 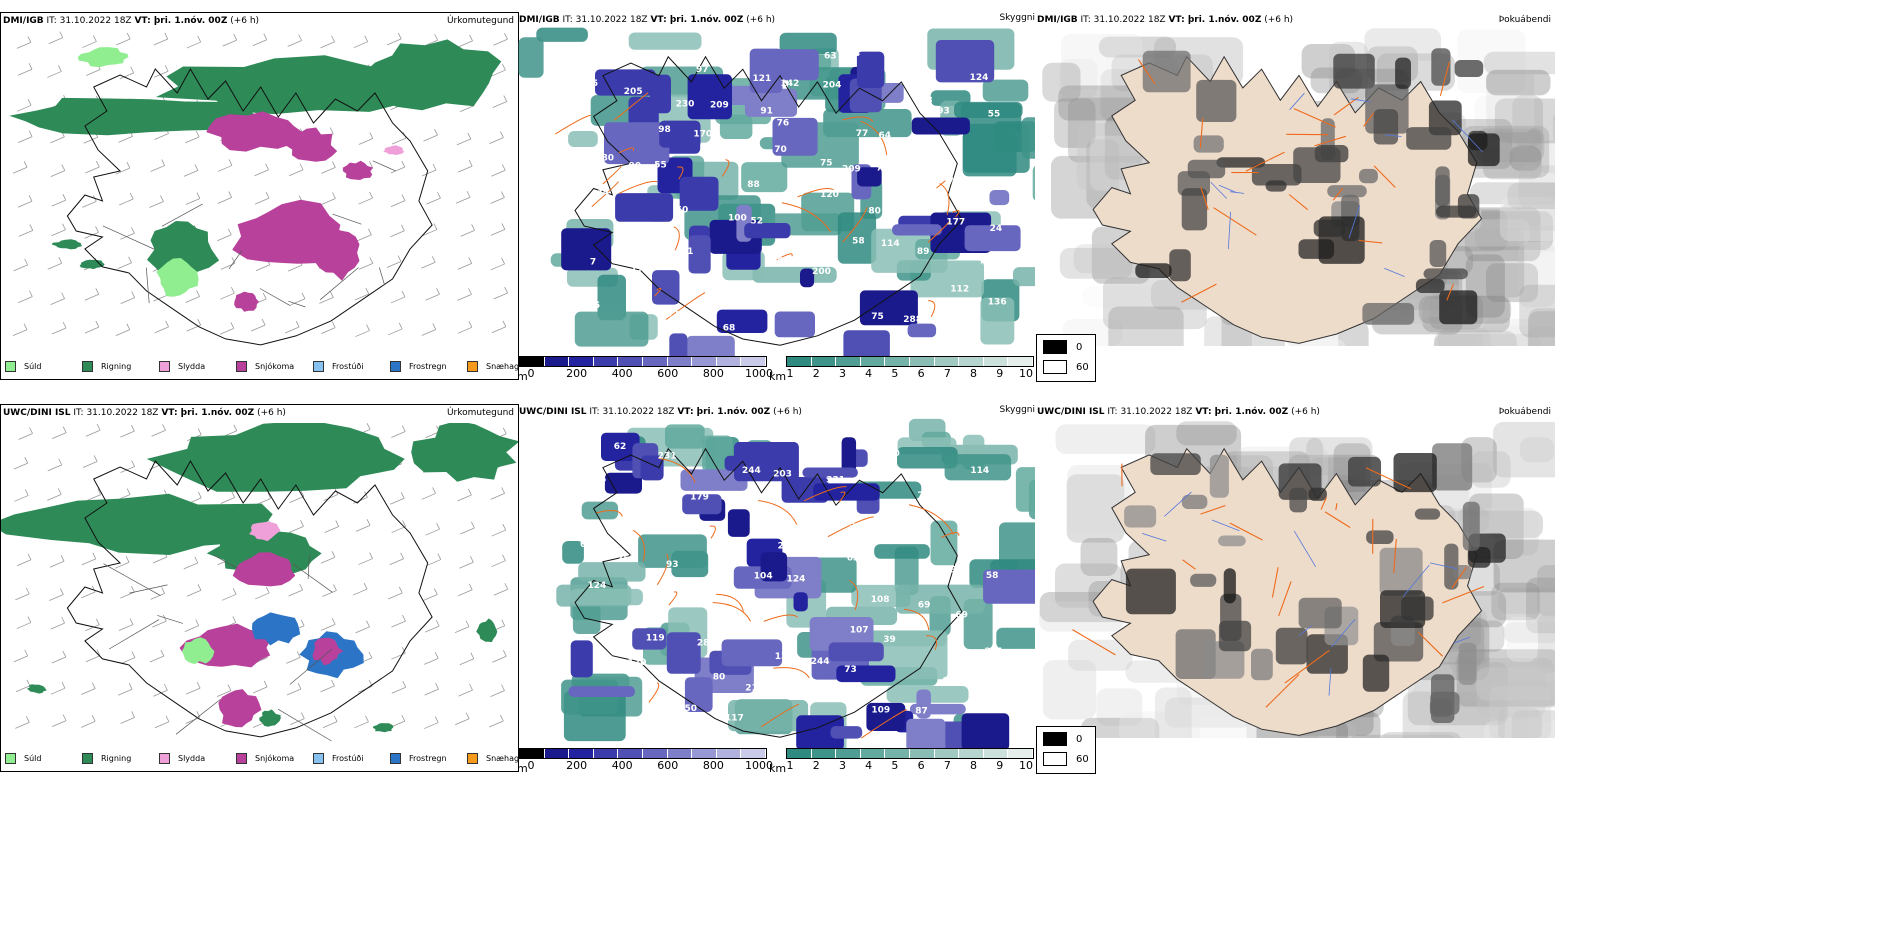 What do you see at coordinates (912, 320) in the screenshot?
I see `ceiling-label: 288` at bounding box center [912, 320].